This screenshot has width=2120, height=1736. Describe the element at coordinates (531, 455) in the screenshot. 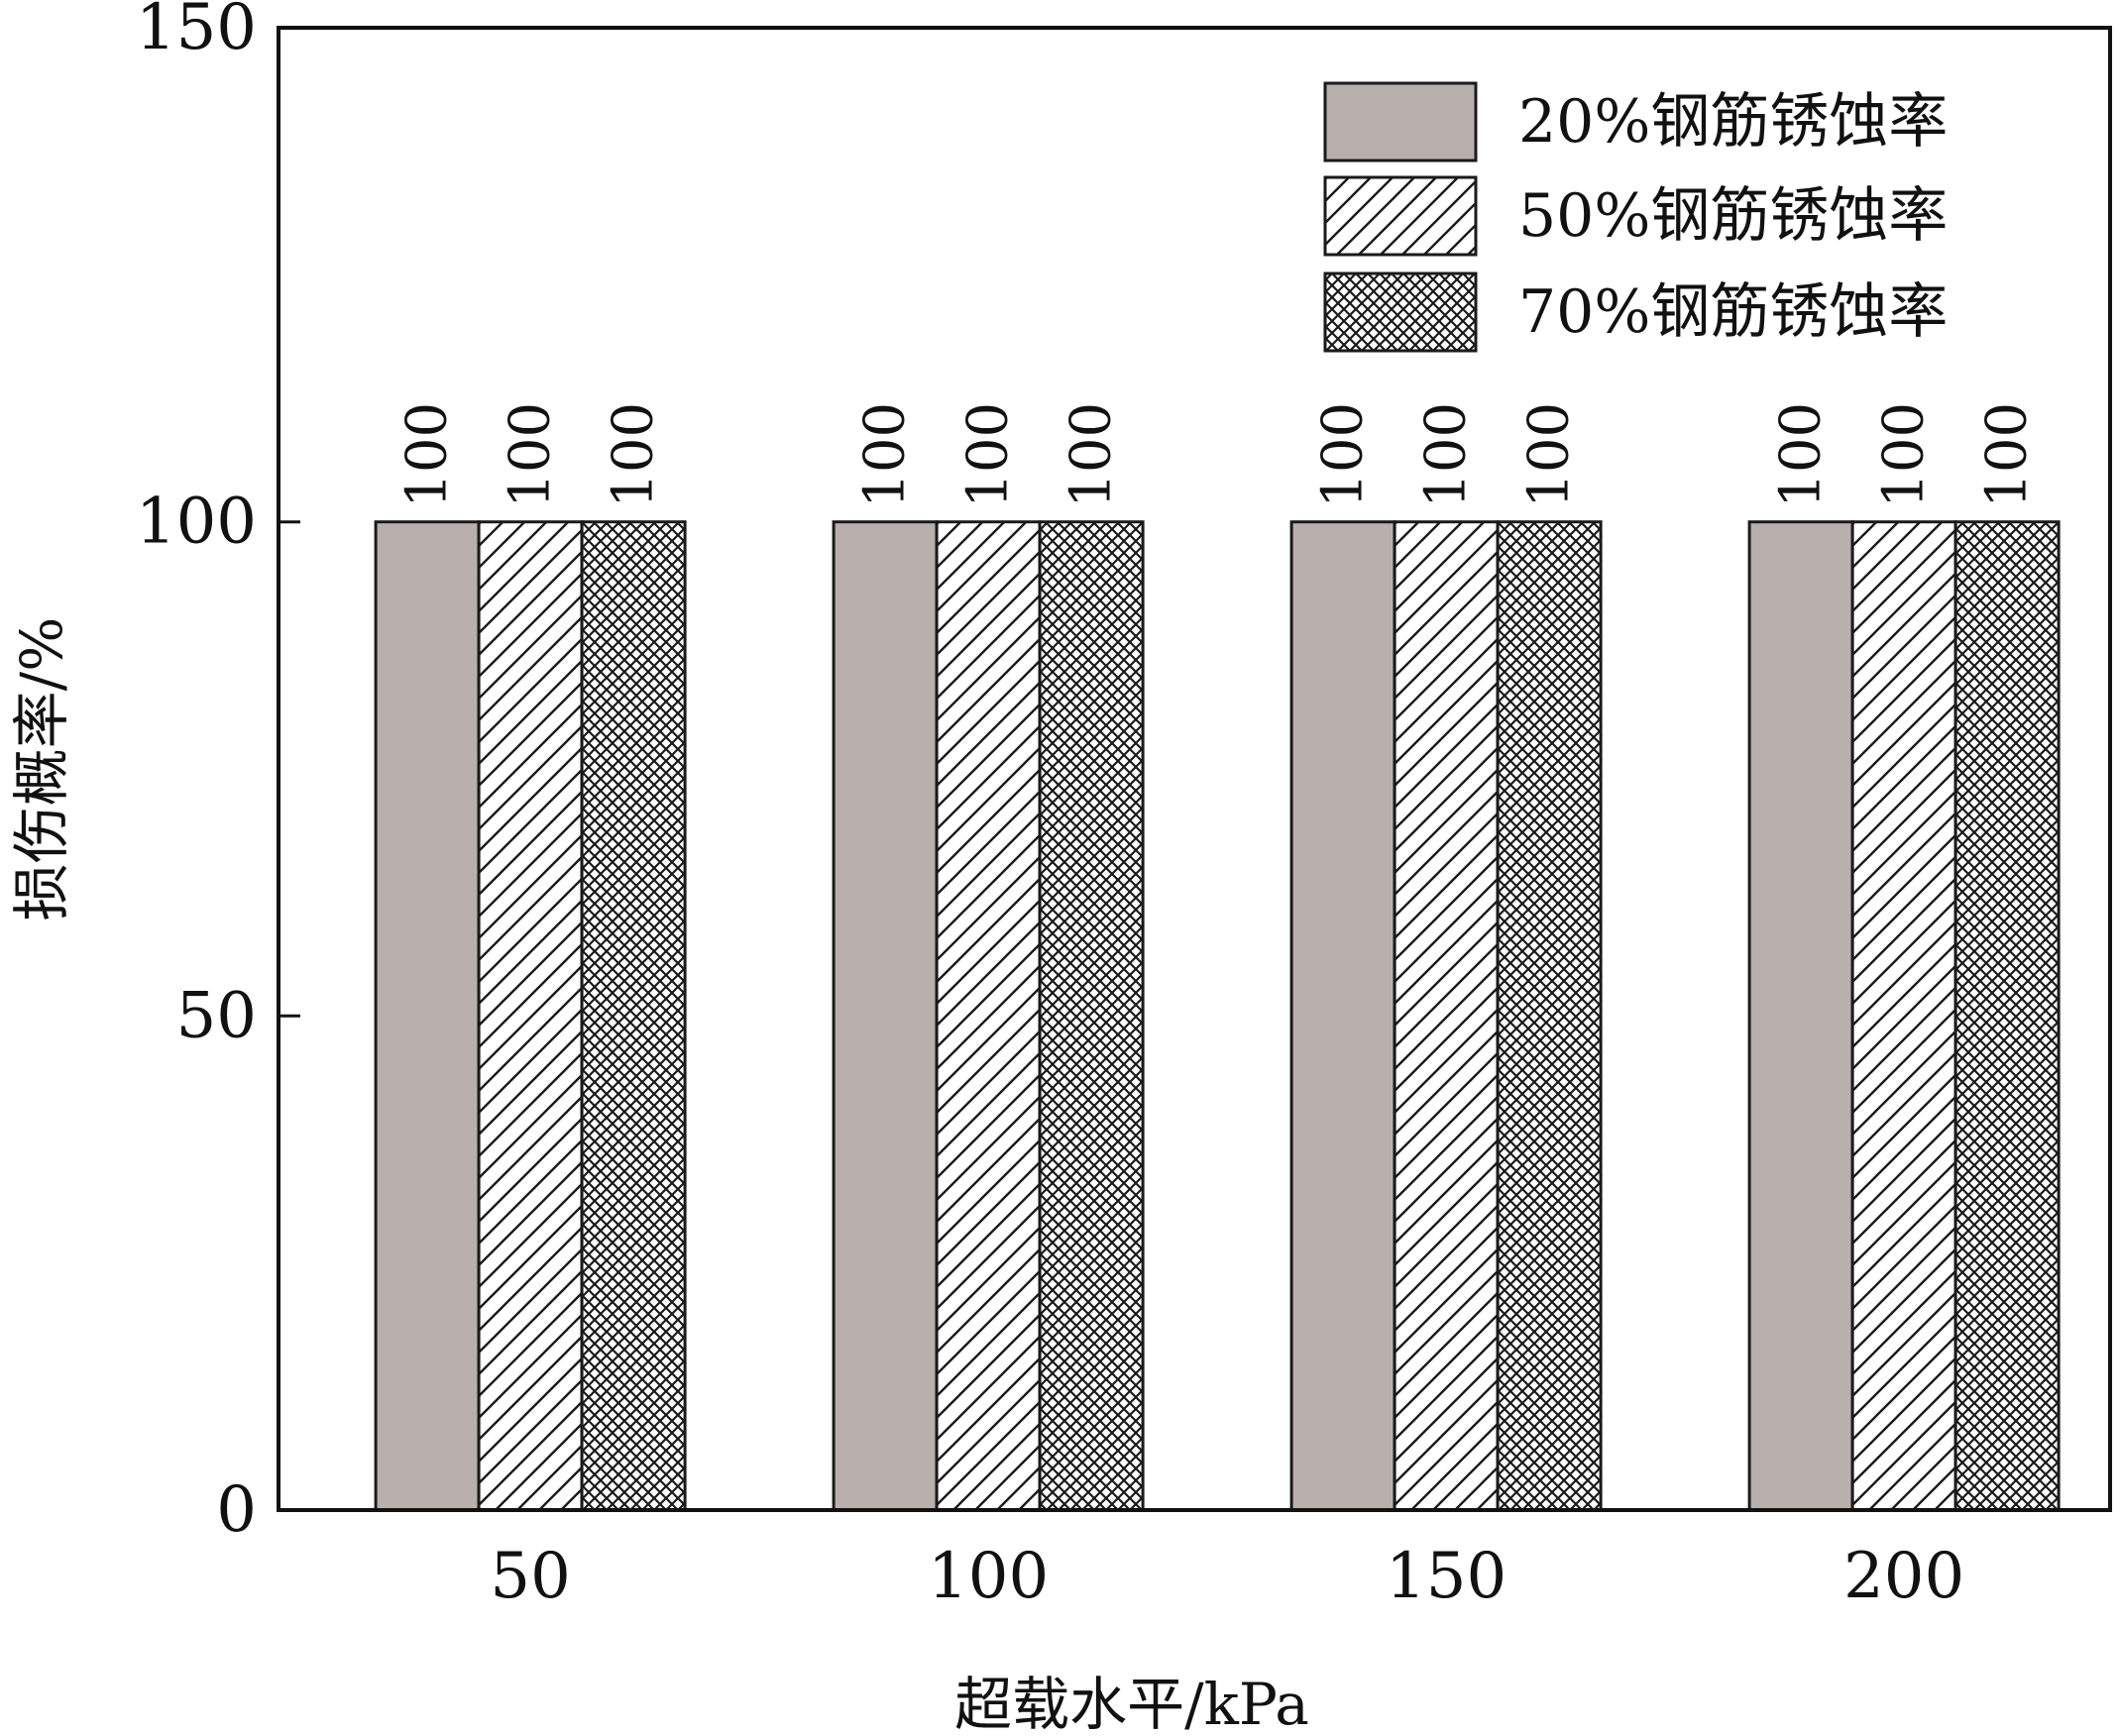

I see `data-label-50-series-2: 100` at that location.